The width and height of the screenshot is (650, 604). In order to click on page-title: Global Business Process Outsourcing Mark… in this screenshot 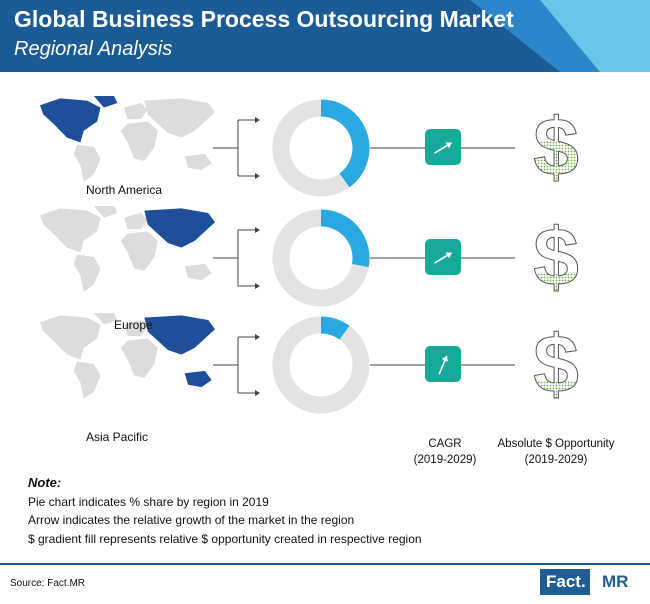, I will do `click(264, 19)`.